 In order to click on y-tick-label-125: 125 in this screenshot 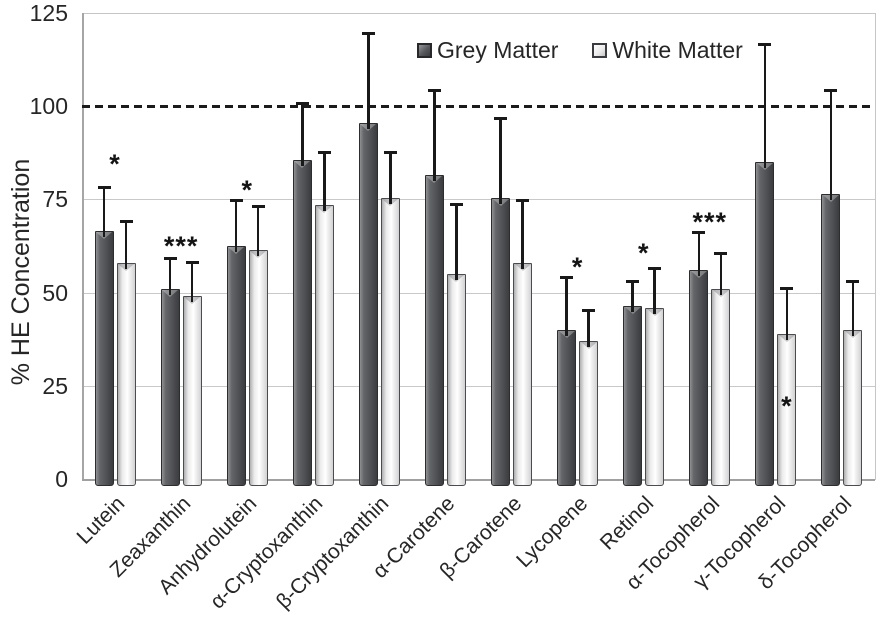, I will do `click(48, 13)`.